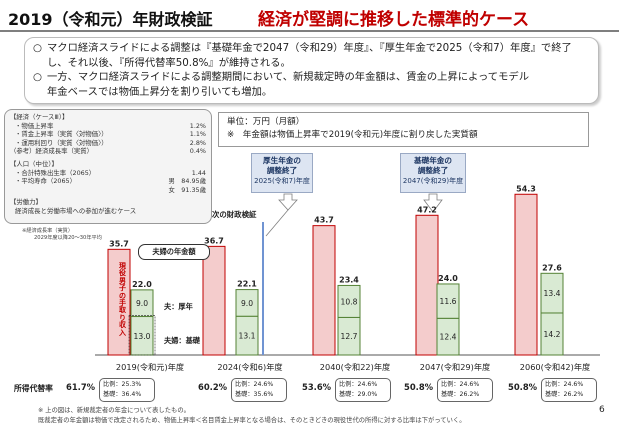 This screenshot has width=619, height=428. Describe the element at coordinates (247, 336) in the screenshot. I see `kiso-value-label: 13.1` at that location.